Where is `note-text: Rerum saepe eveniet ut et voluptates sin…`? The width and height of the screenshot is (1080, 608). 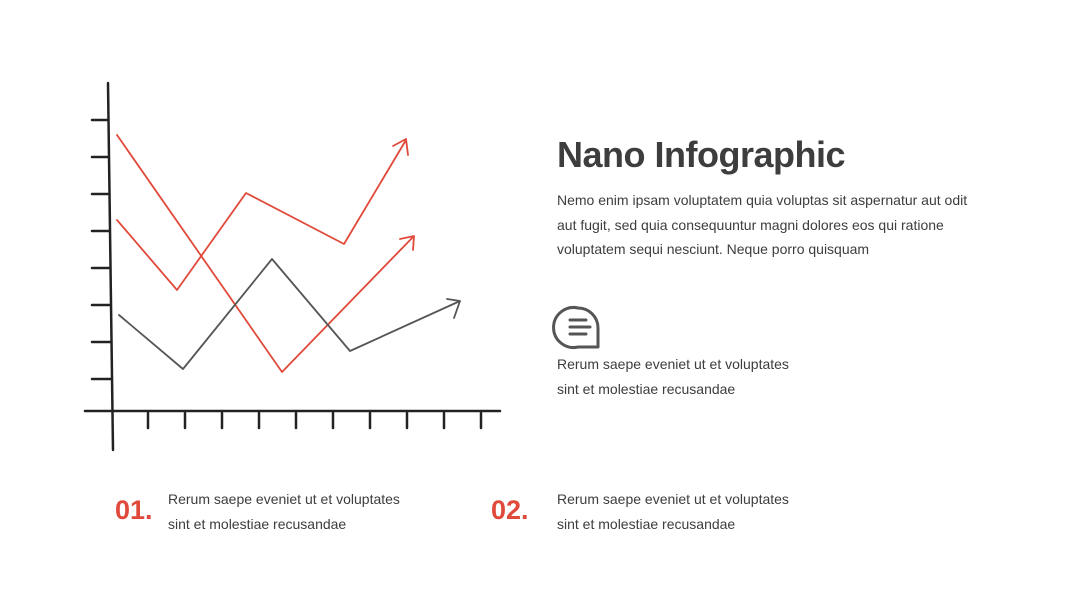
note-text: Rerum saepe eveniet ut et voluptates sin… is located at coordinates (673, 376).